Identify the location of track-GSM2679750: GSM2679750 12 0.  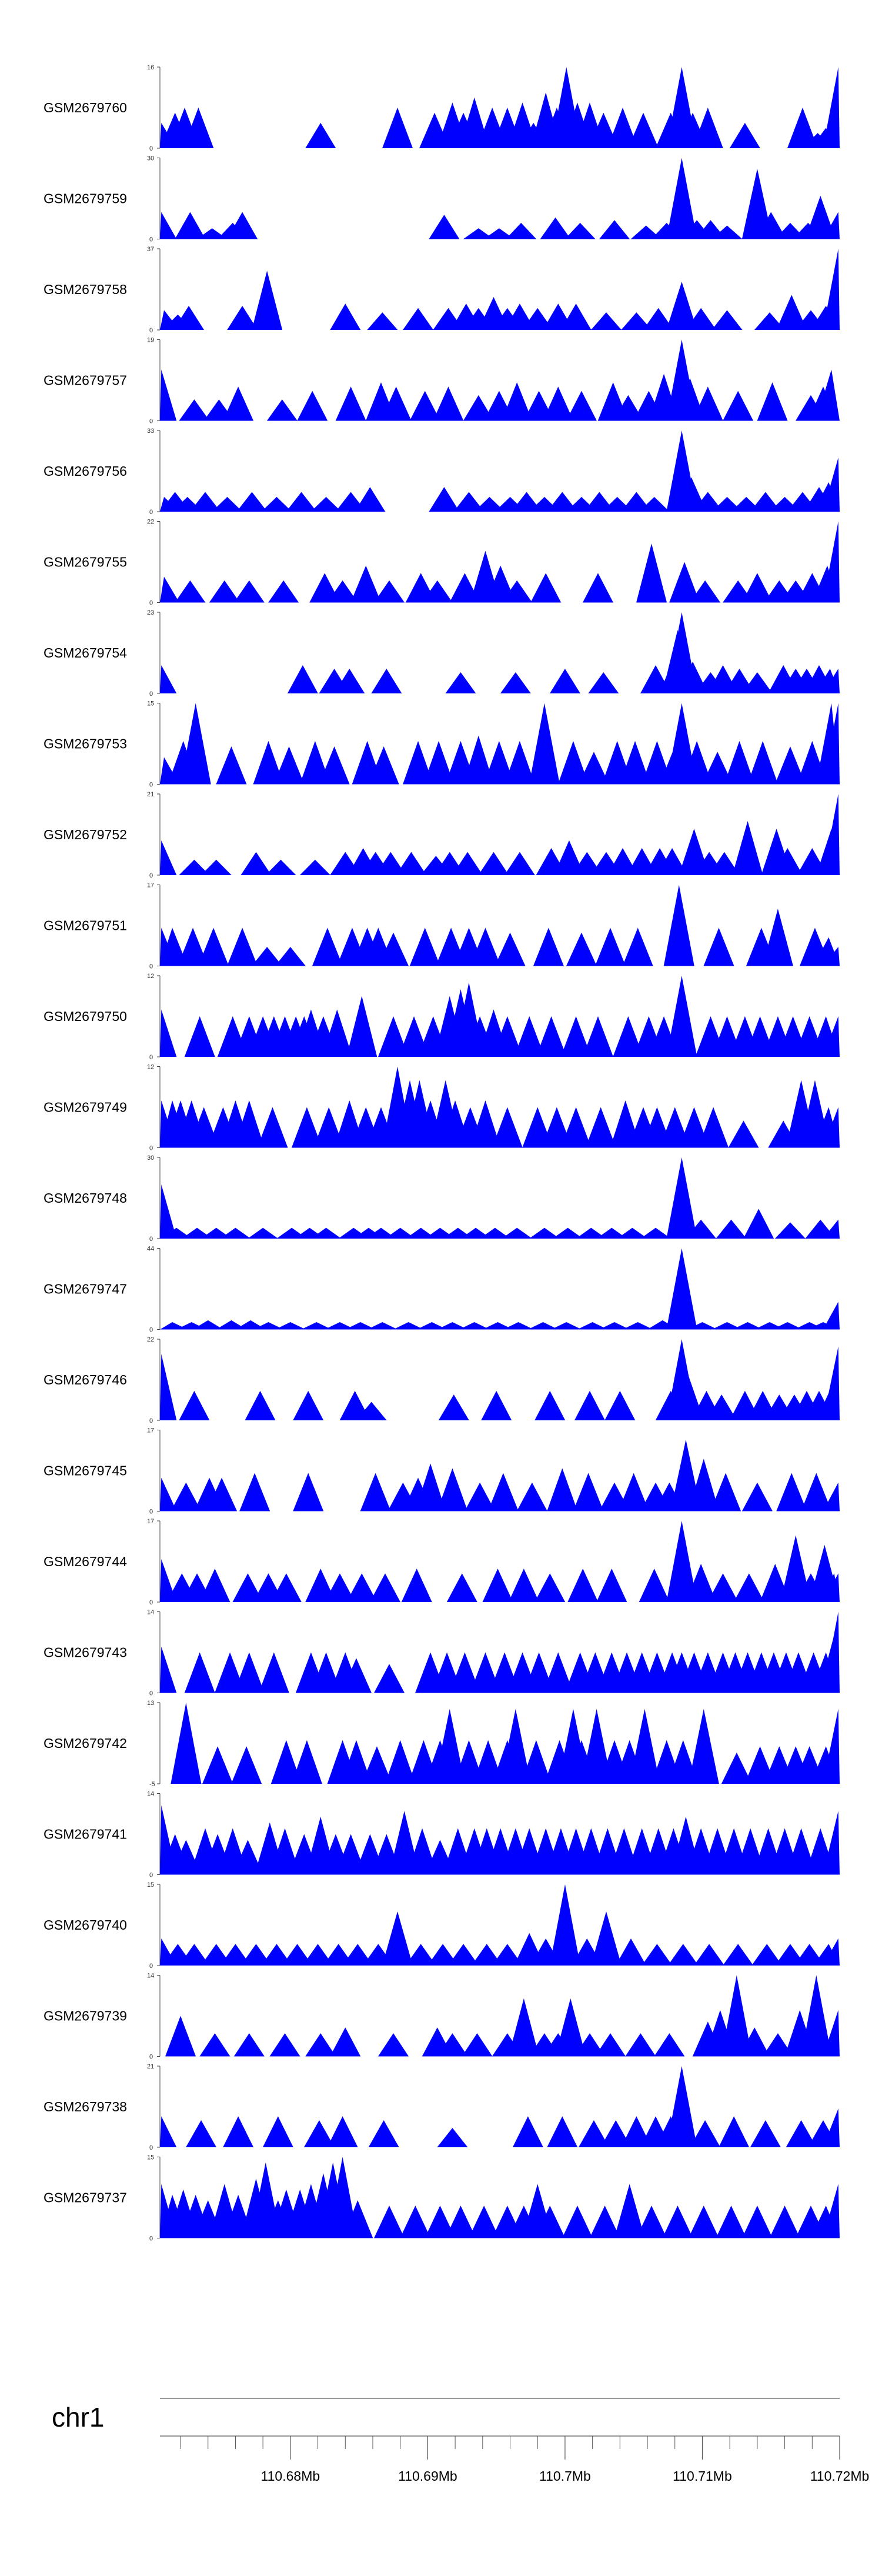
(442, 1017).